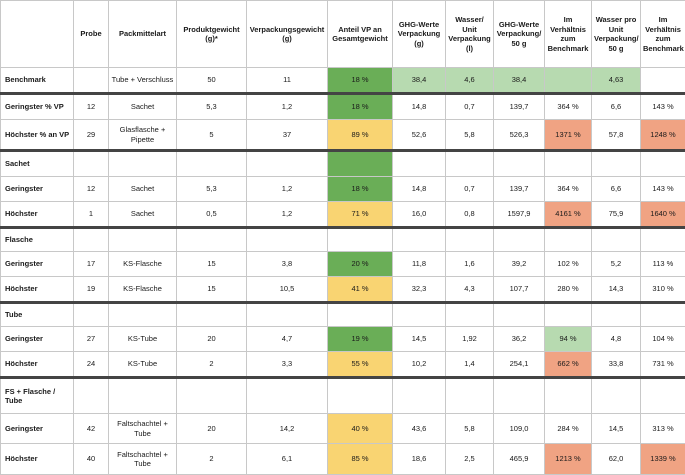  I want to click on table-cell: 18 %, so click(360, 81).